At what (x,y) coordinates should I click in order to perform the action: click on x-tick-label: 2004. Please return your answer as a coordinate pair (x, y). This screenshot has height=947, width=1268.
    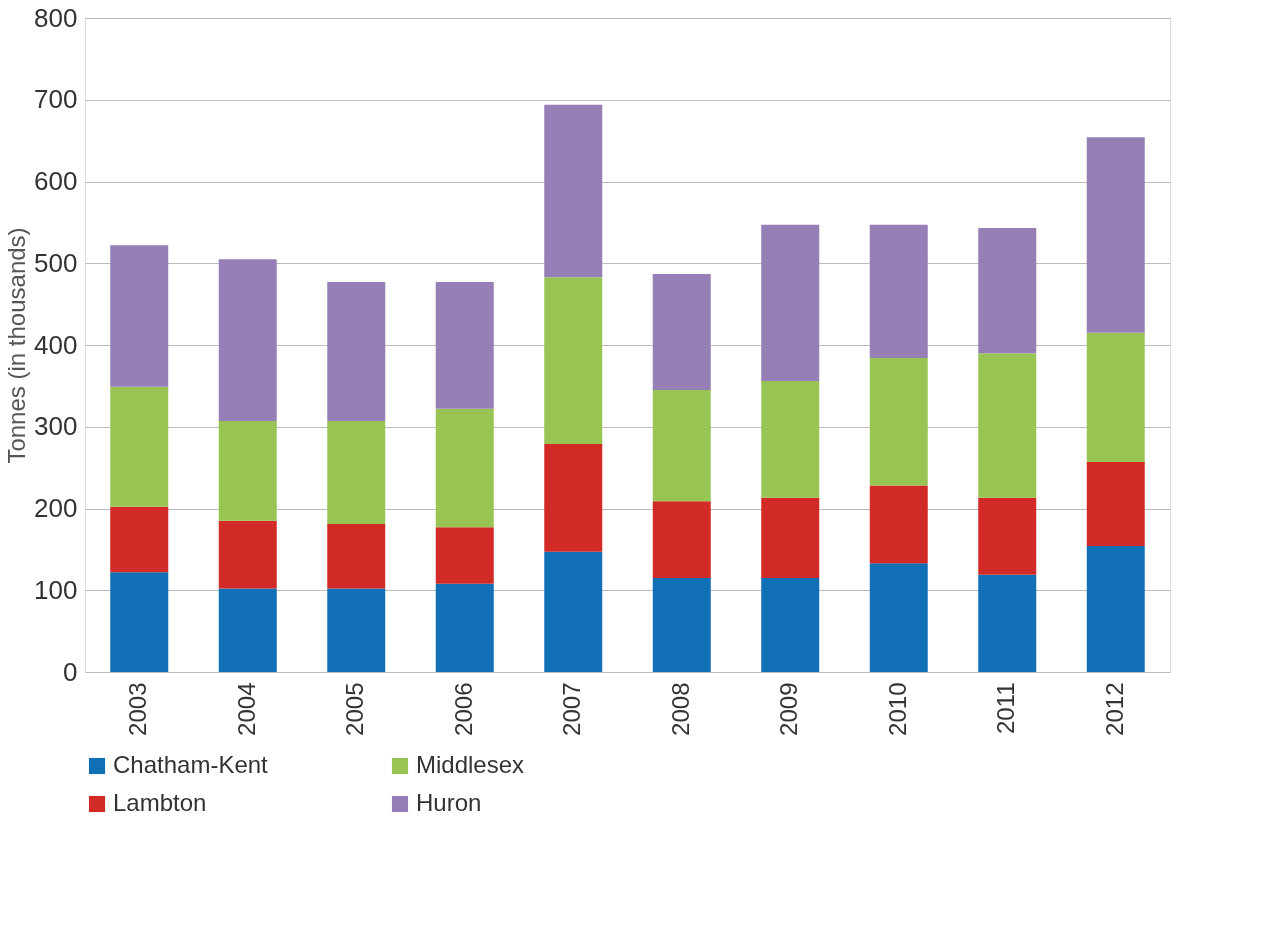
    Looking at the image, I should click on (246, 709).